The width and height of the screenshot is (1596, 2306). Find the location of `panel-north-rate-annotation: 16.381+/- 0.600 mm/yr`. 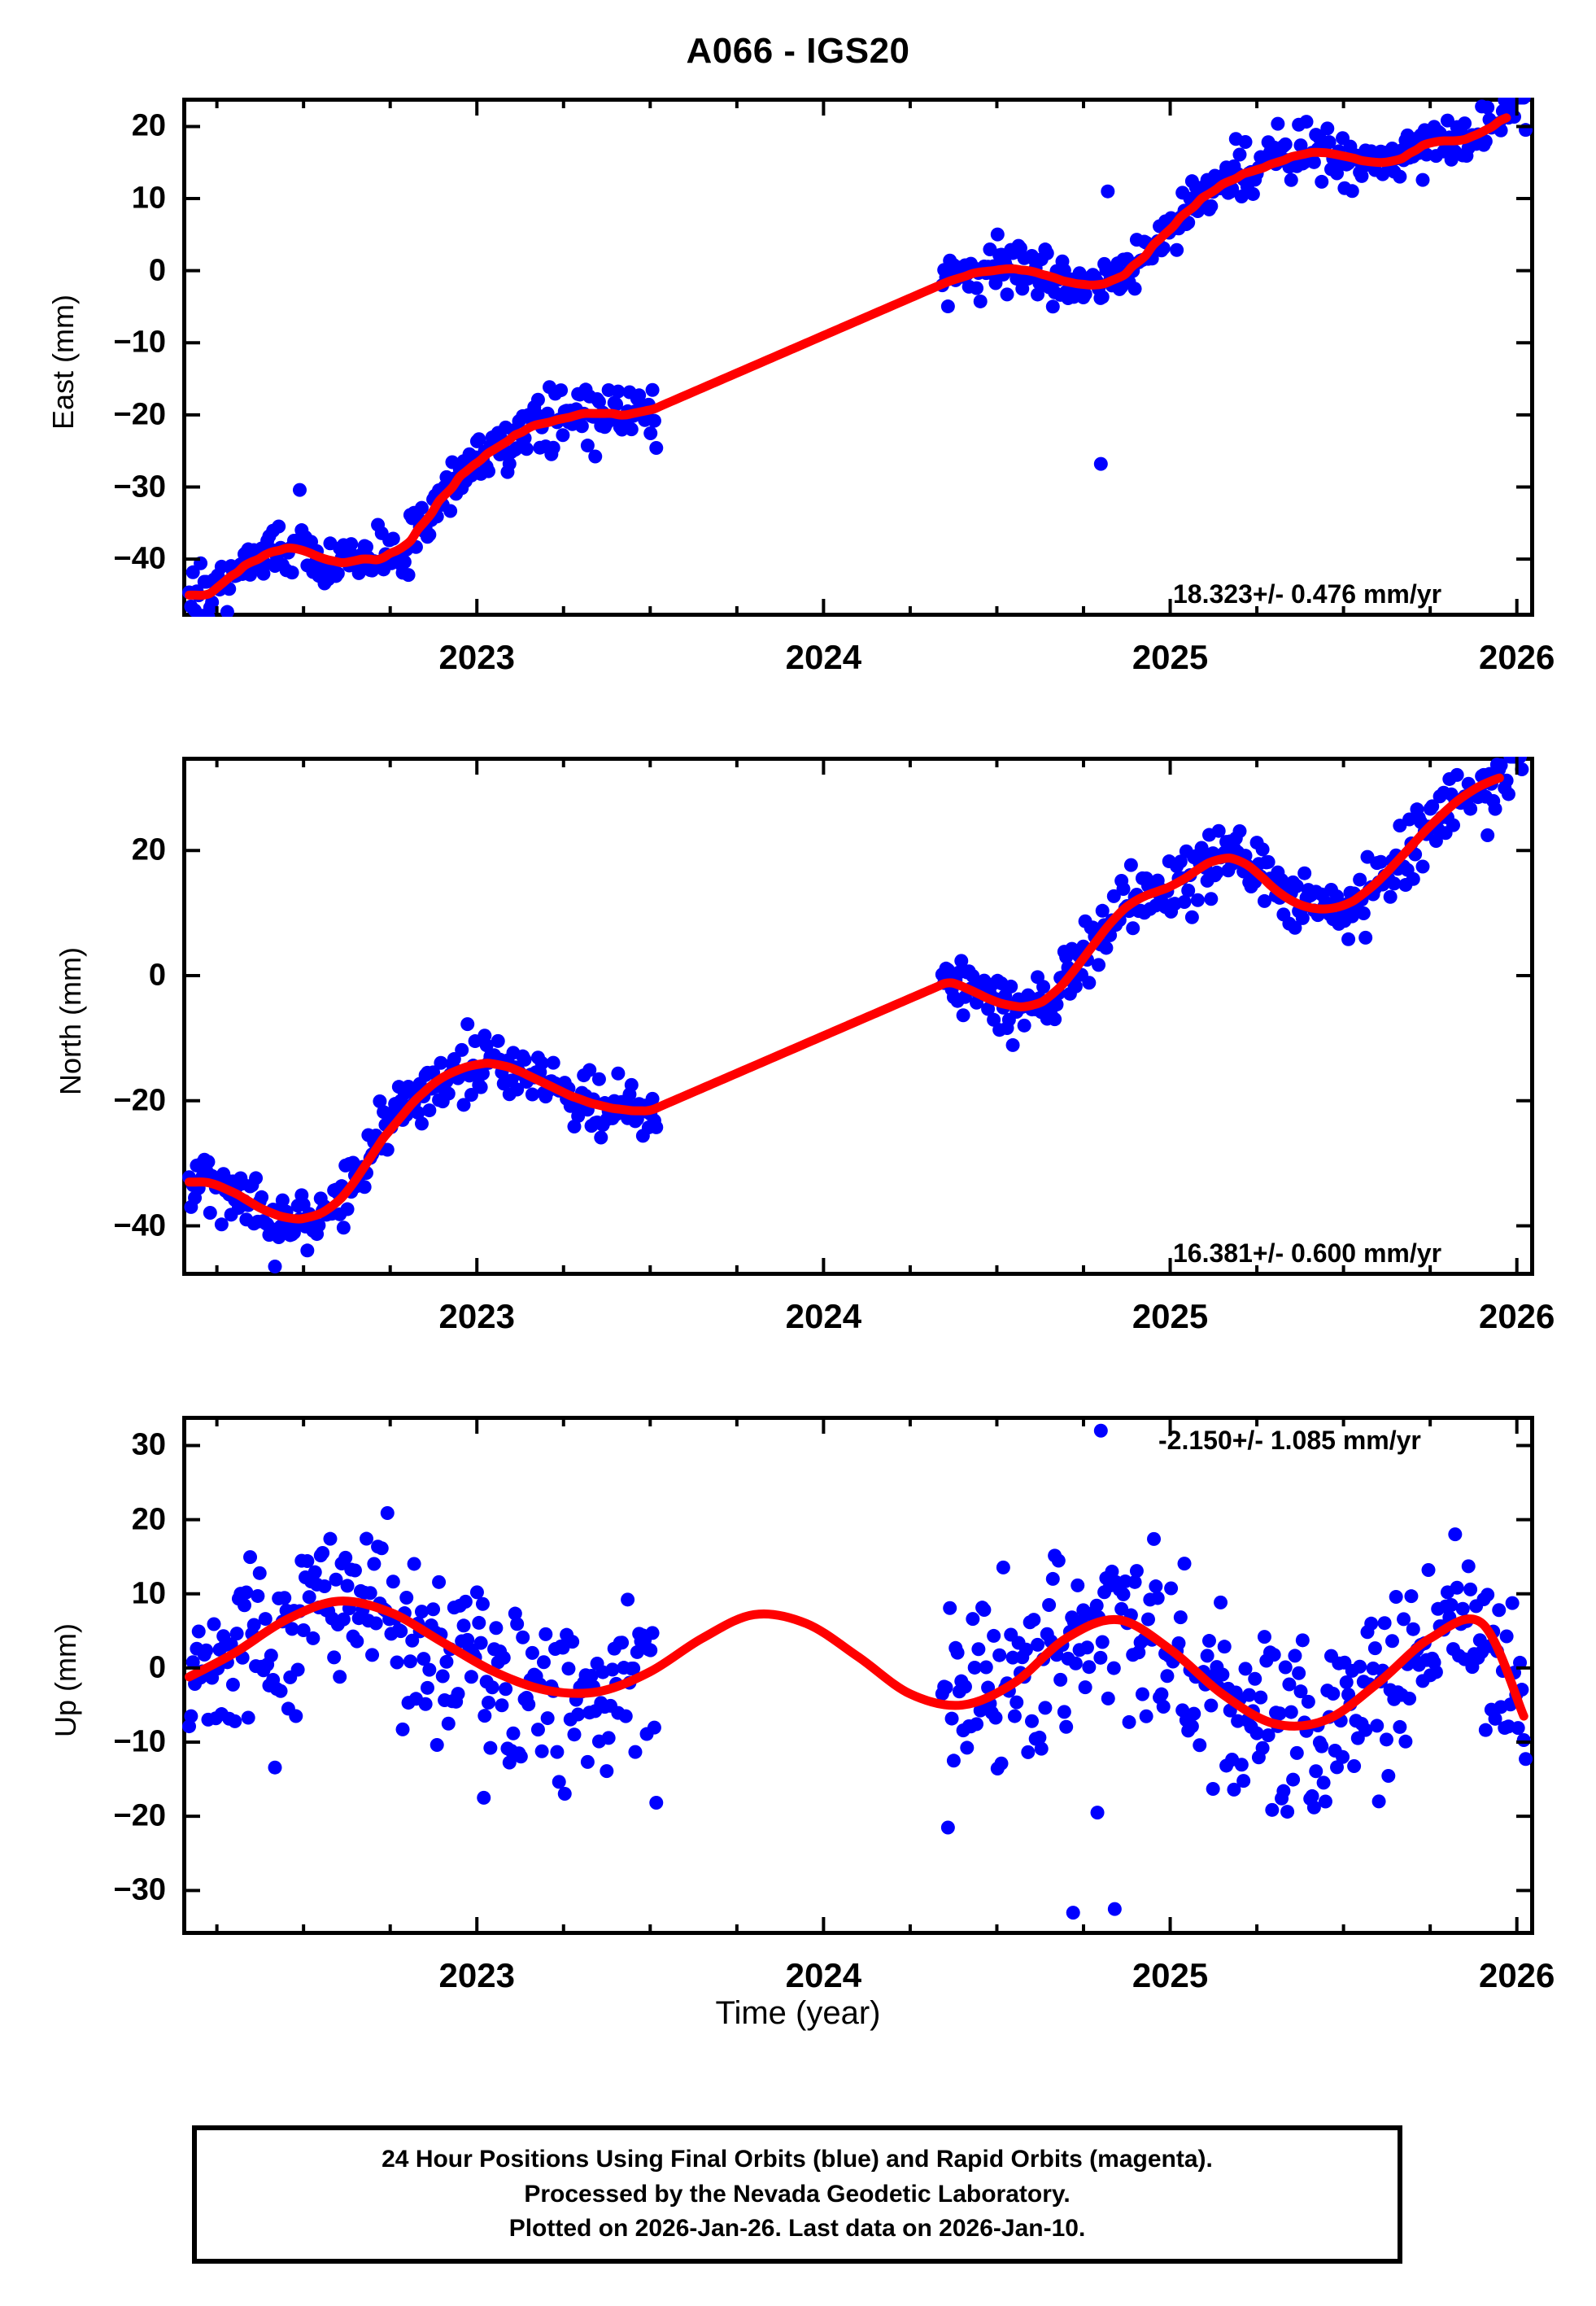

panel-north-rate-annotation: 16.381+/- 0.600 mm/yr is located at coordinates (1307, 1253).